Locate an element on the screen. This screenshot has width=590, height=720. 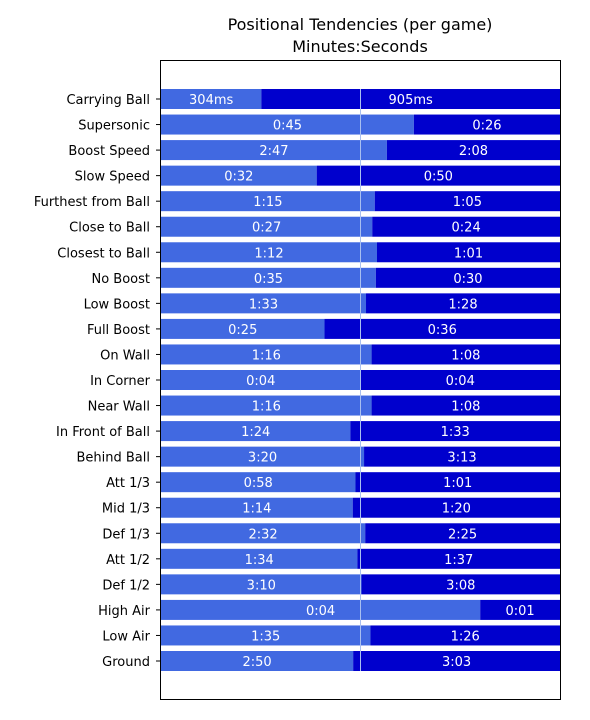
bar-label-series-1: 1:24 is located at coordinates (255, 432).